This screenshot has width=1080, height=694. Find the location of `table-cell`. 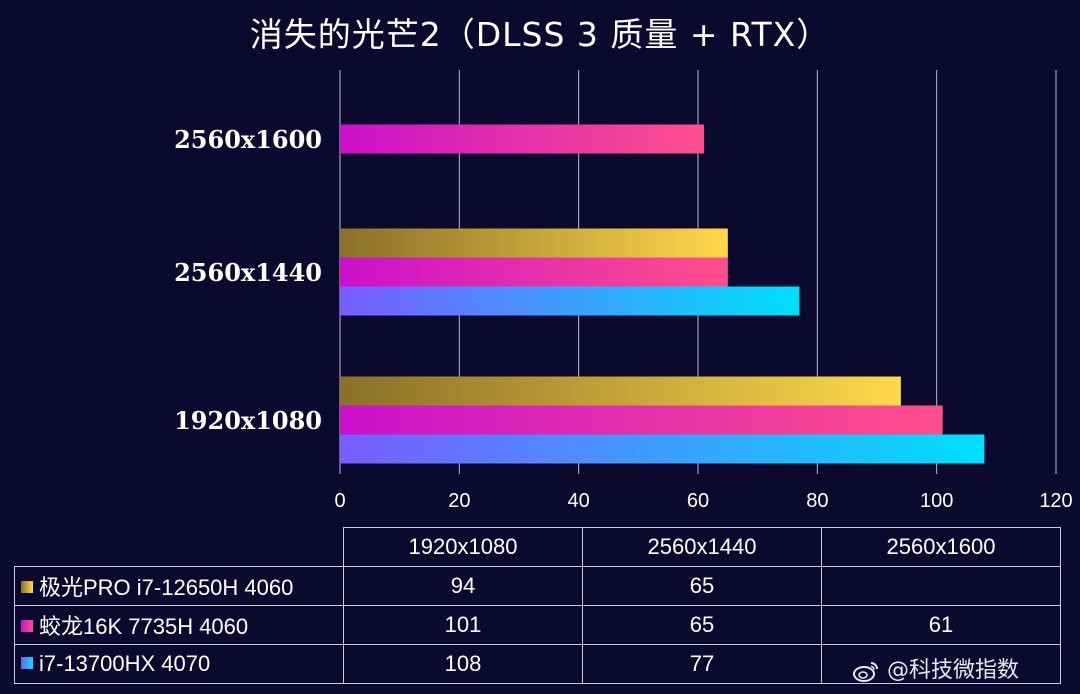

table-cell is located at coordinates (941, 586).